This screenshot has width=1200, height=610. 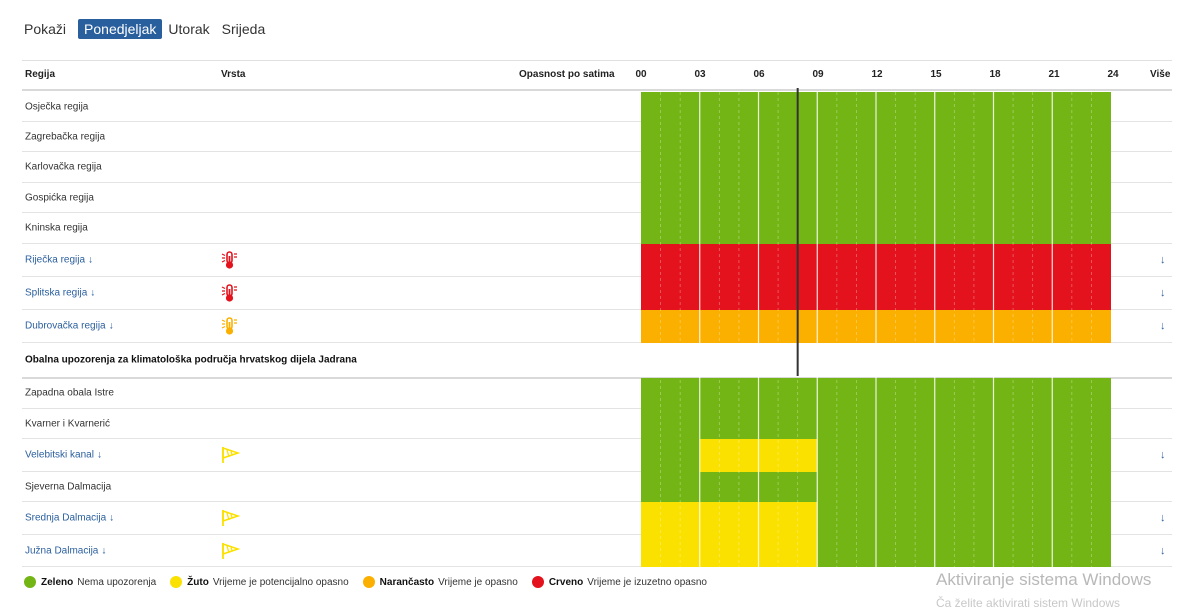 I want to click on region-name: Zapadna obala Istre, so click(x=69, y=393).